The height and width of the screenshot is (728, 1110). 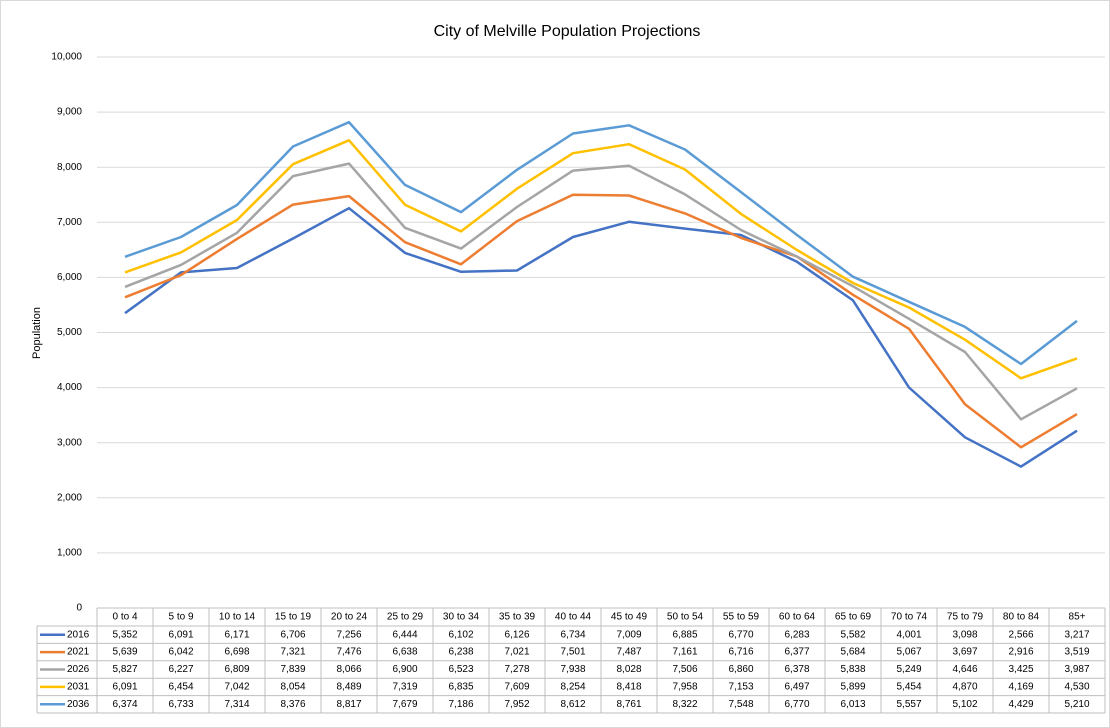 What do you see at coordinates (180, 704) in the screenshot?
I see `data-table-value: 6,733` at bounding box center [180, 704].